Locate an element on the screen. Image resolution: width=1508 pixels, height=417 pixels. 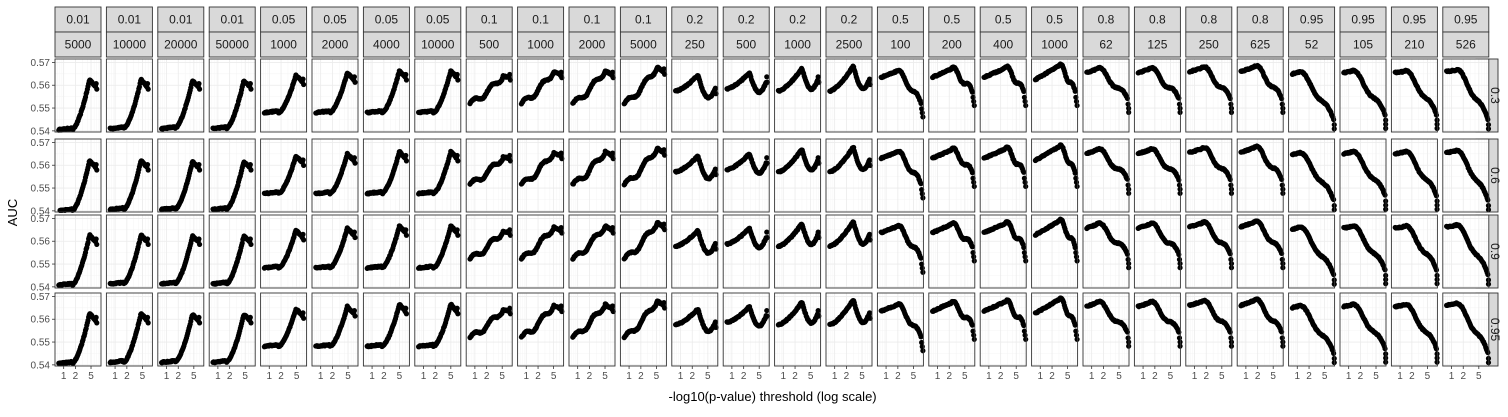
facet-label-bottom: 2500 is located at coordinates (849, 45).